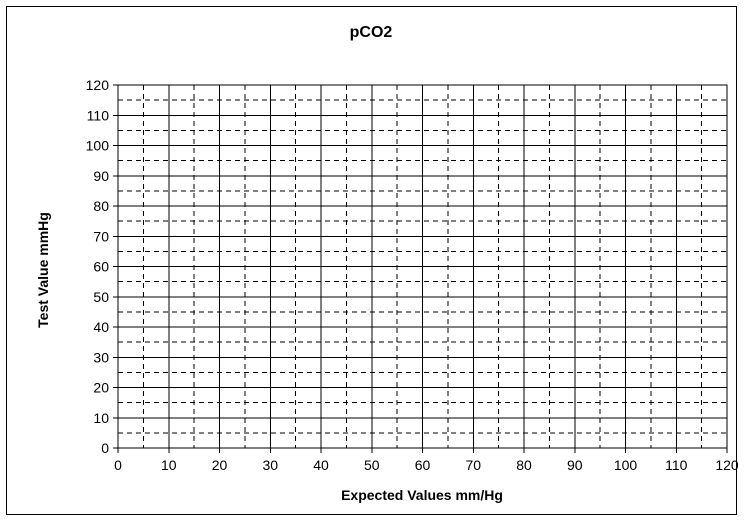 The height and width of the screenshot is (521, 745). I want to click on y-tick-label: 60, so click(101, 267).